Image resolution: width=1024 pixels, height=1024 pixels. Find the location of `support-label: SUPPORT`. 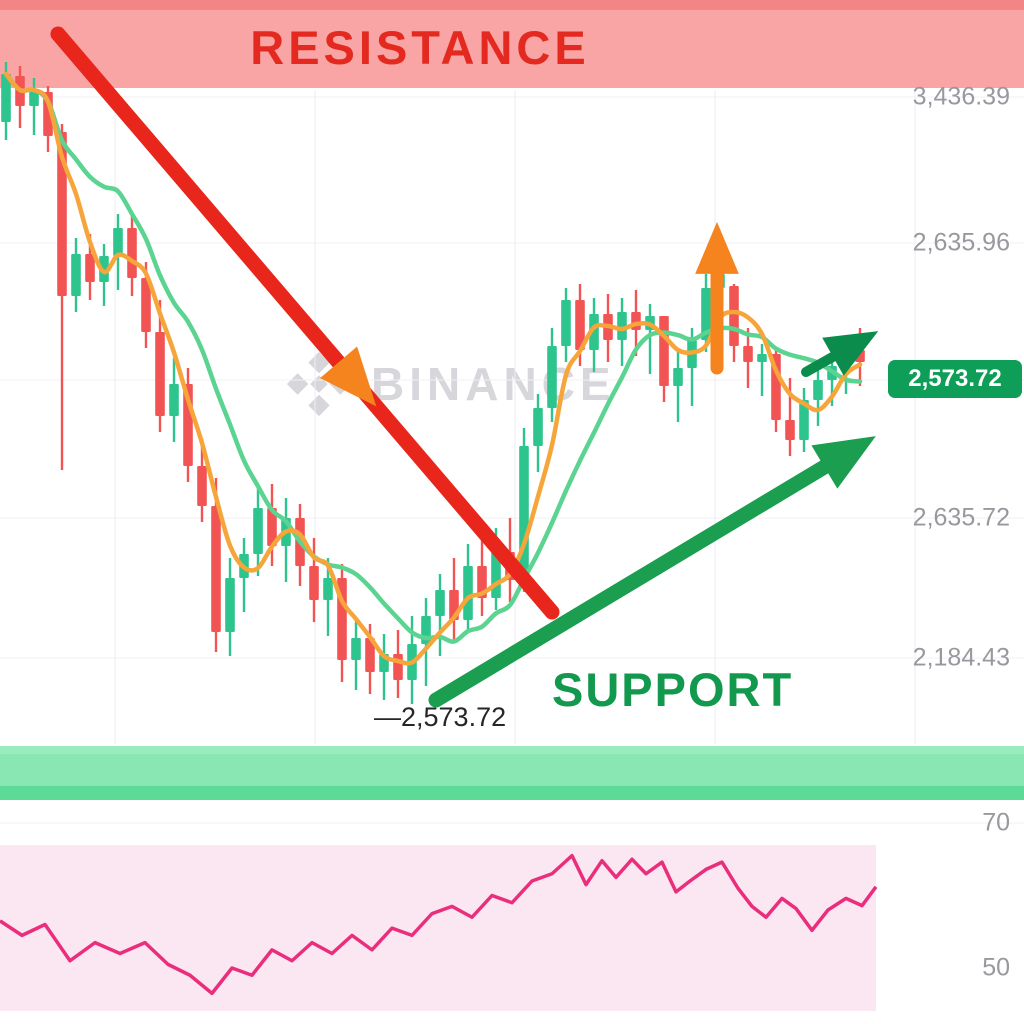

support-label: SUPPORT is located at coordinates (673, 689).